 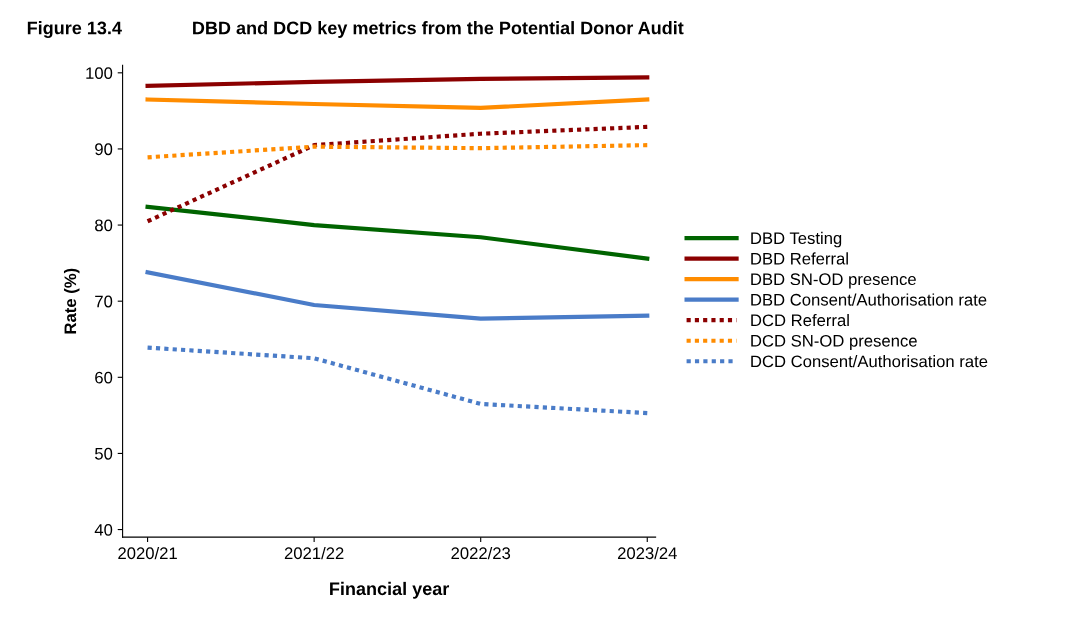 I want to click on y-tick-label: 60, so click(x=104, y=377).